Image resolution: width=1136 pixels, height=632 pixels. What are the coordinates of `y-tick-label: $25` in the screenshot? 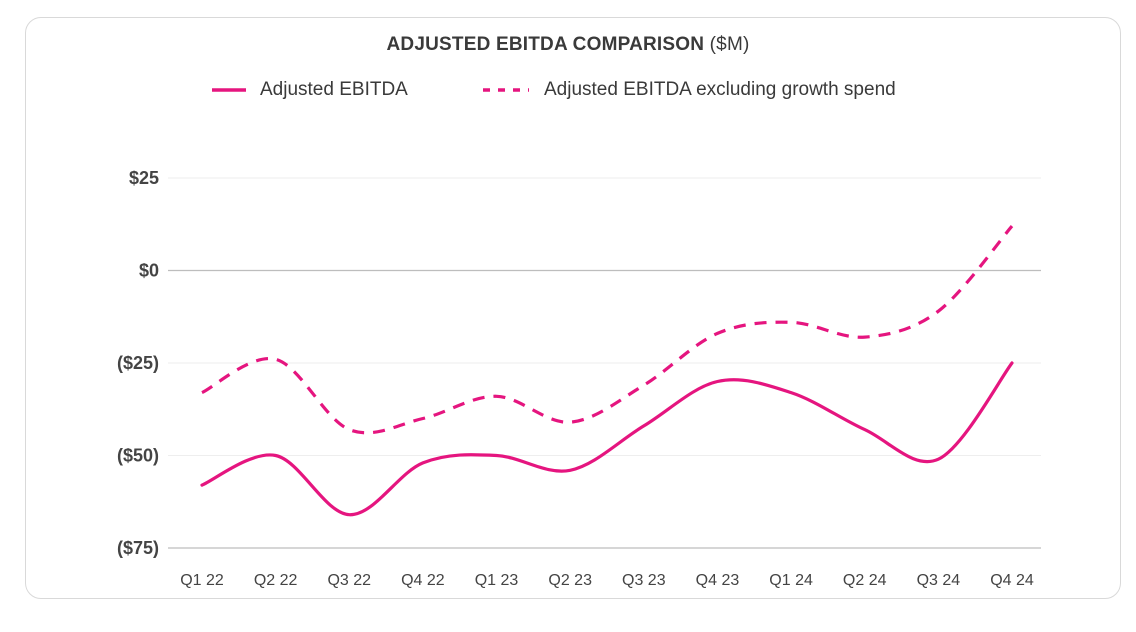 It's located at (144, 178).